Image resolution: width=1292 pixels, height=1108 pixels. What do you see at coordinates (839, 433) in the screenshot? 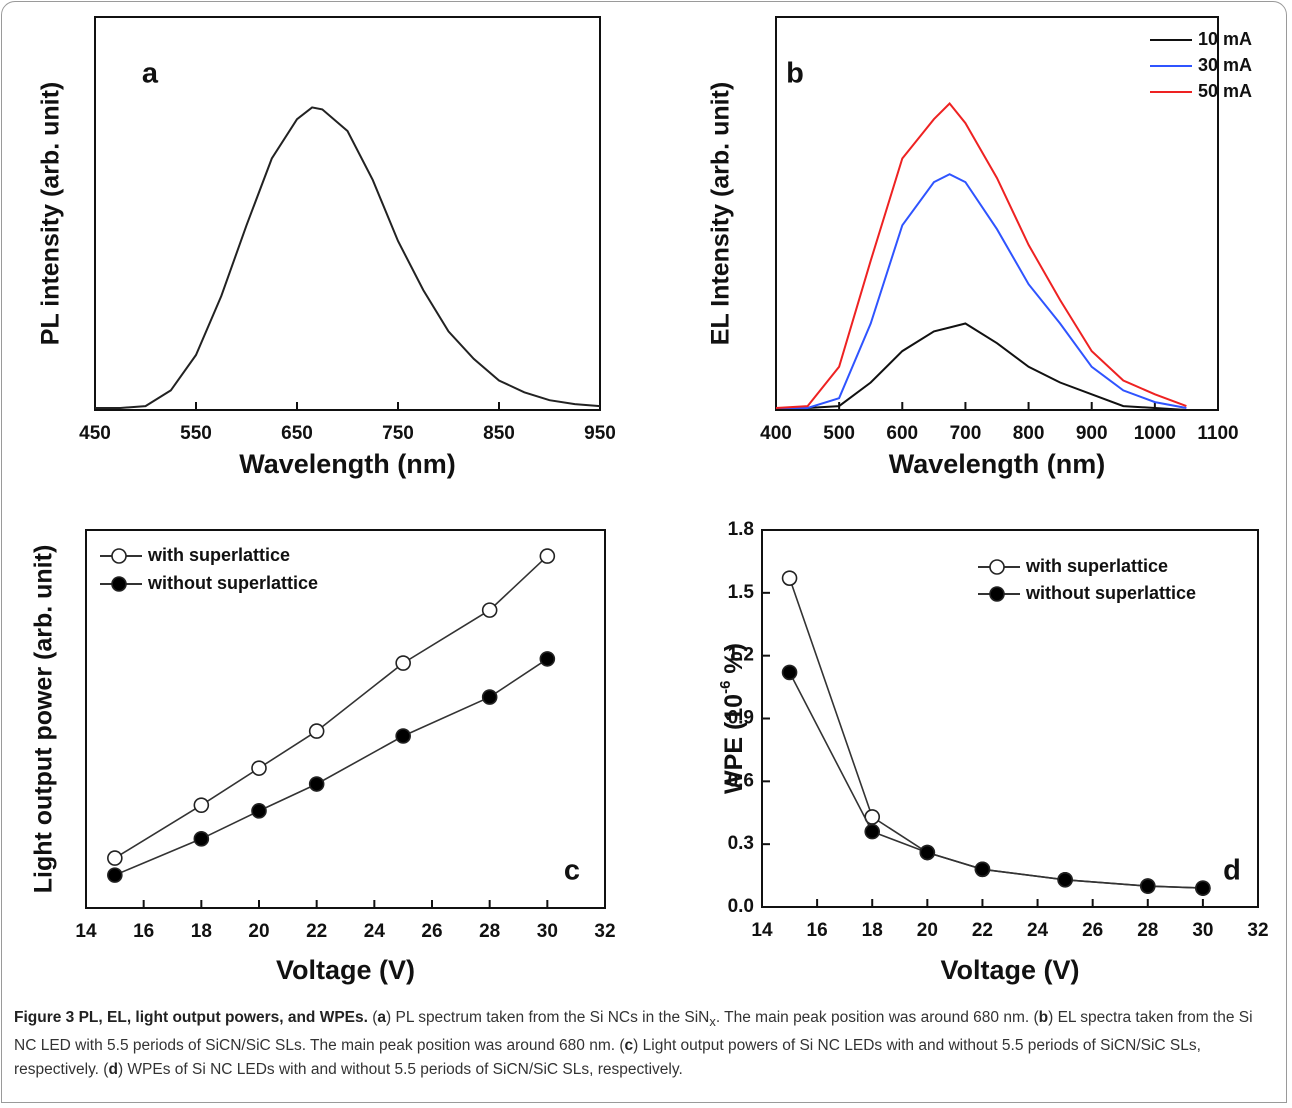
I see `x-tick-label: 500` at bounding box center [839, 433].